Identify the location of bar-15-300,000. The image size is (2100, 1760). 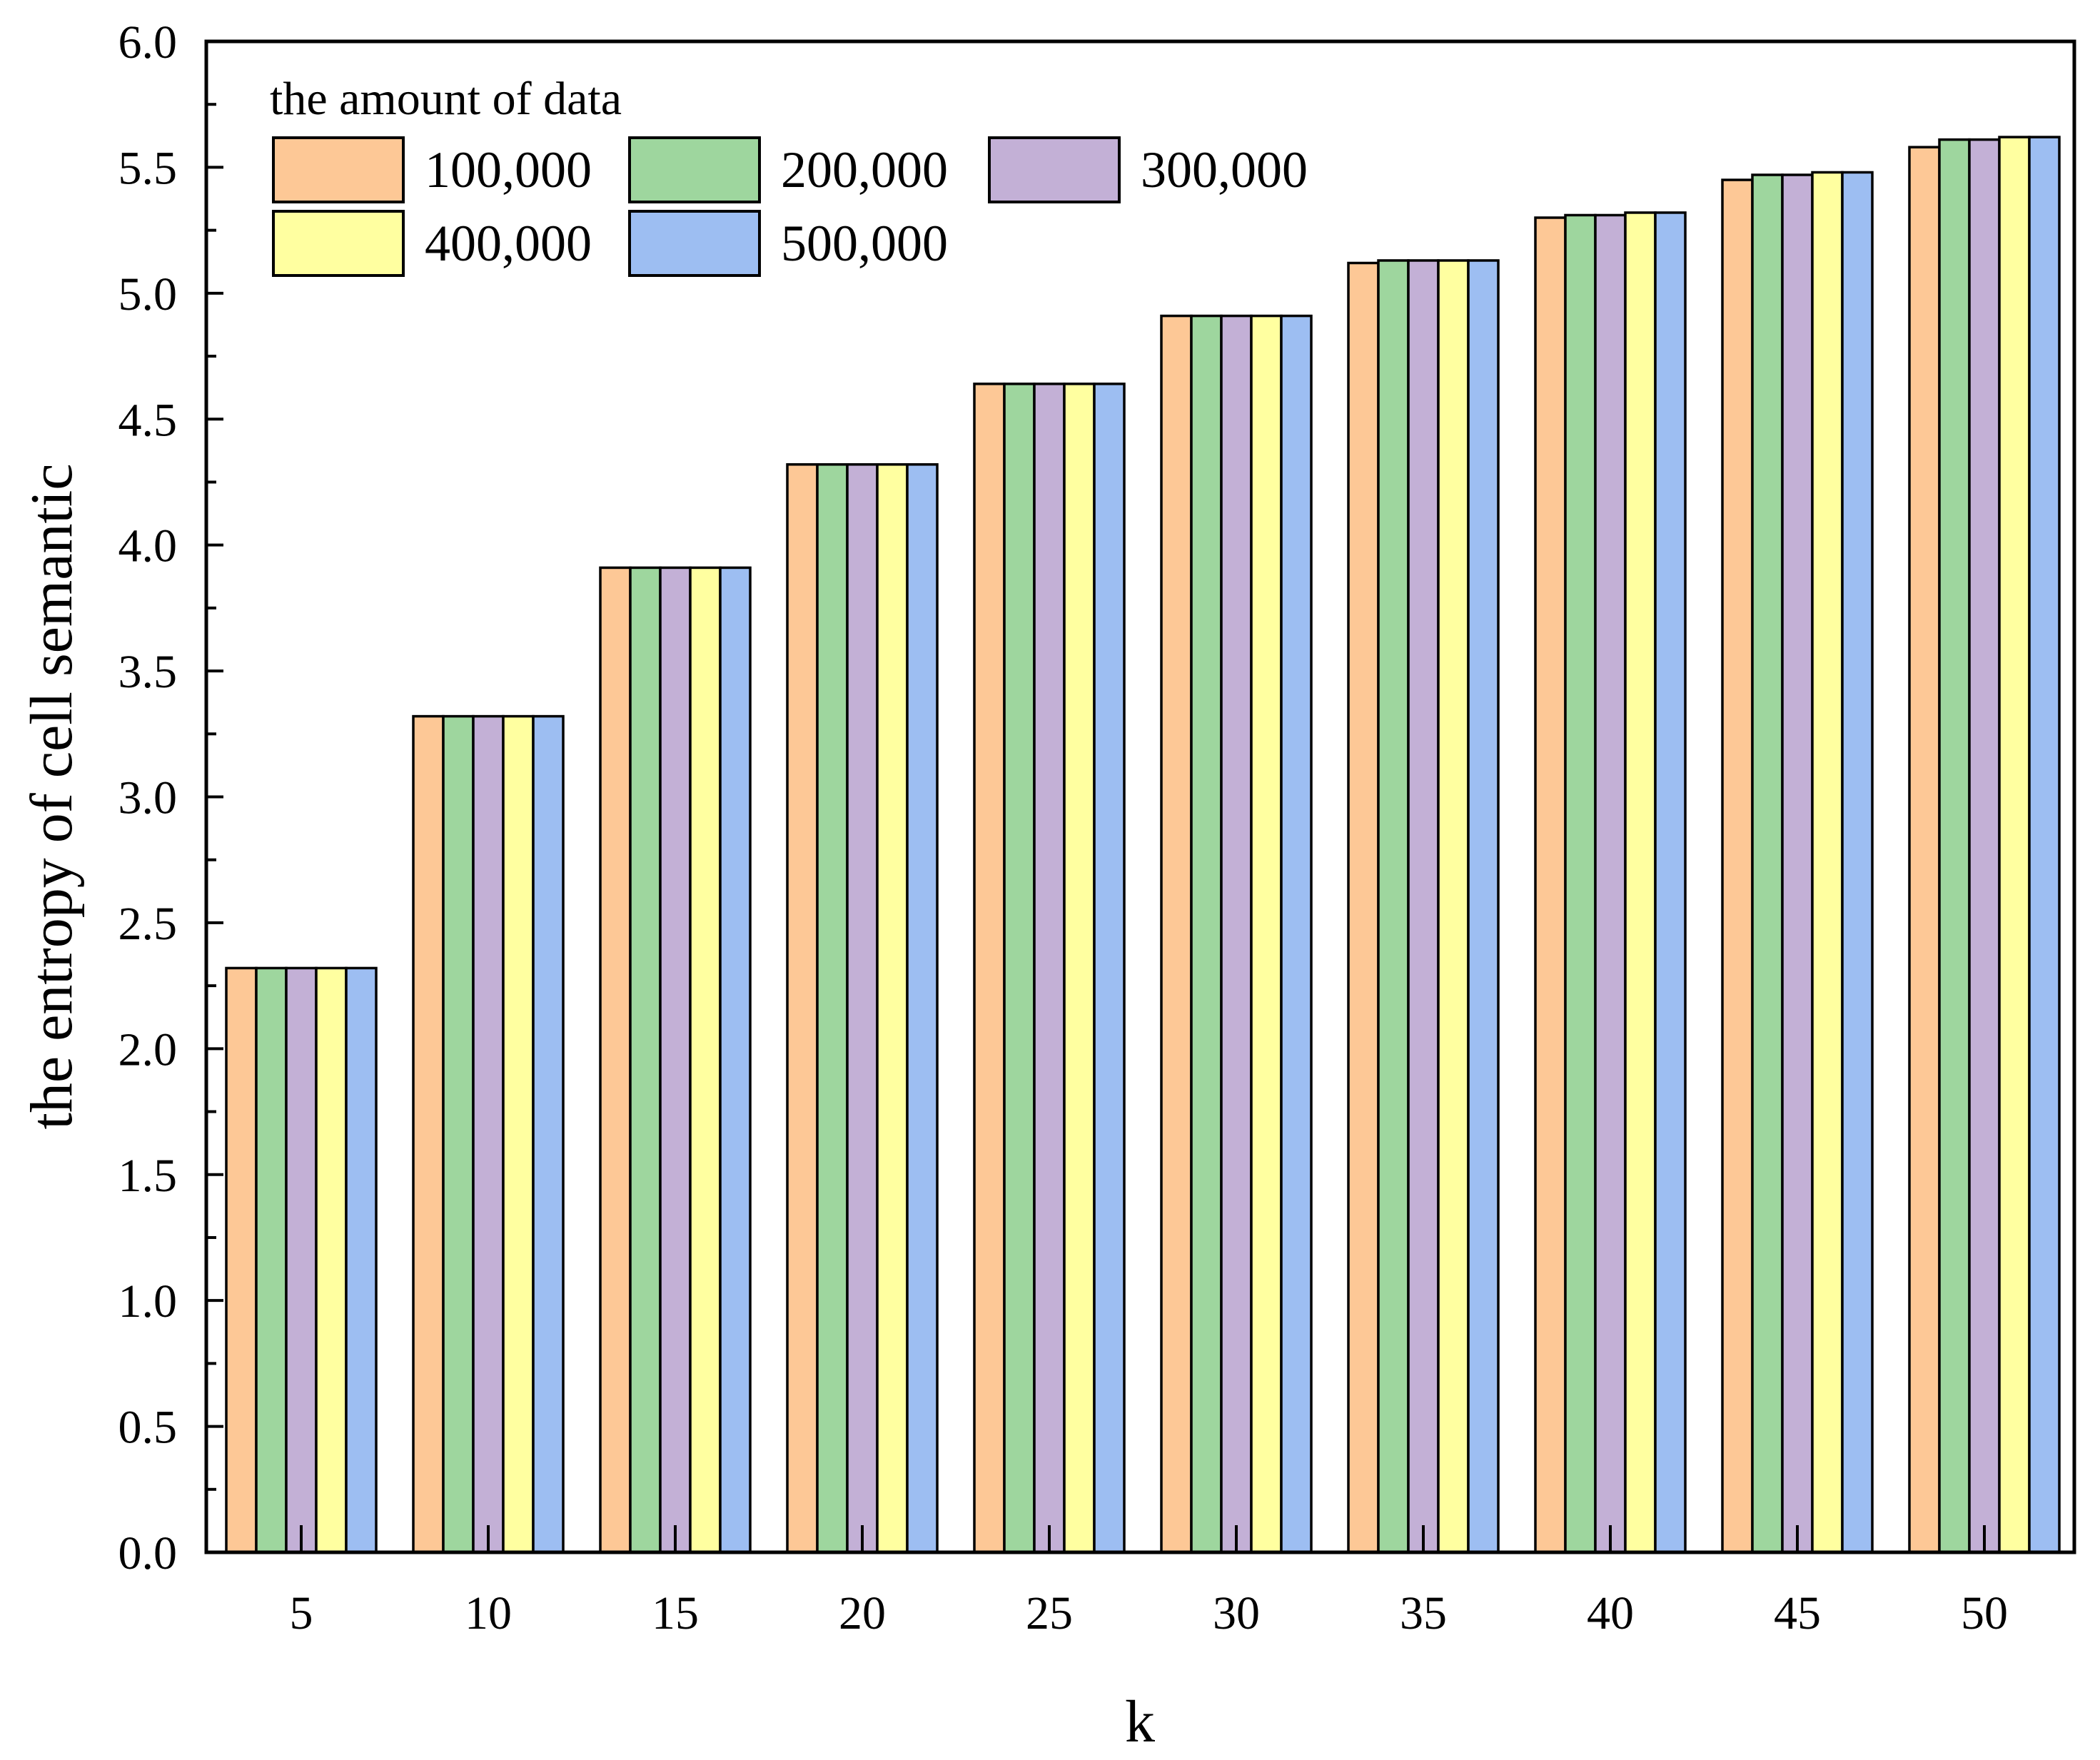
(676, 1060).